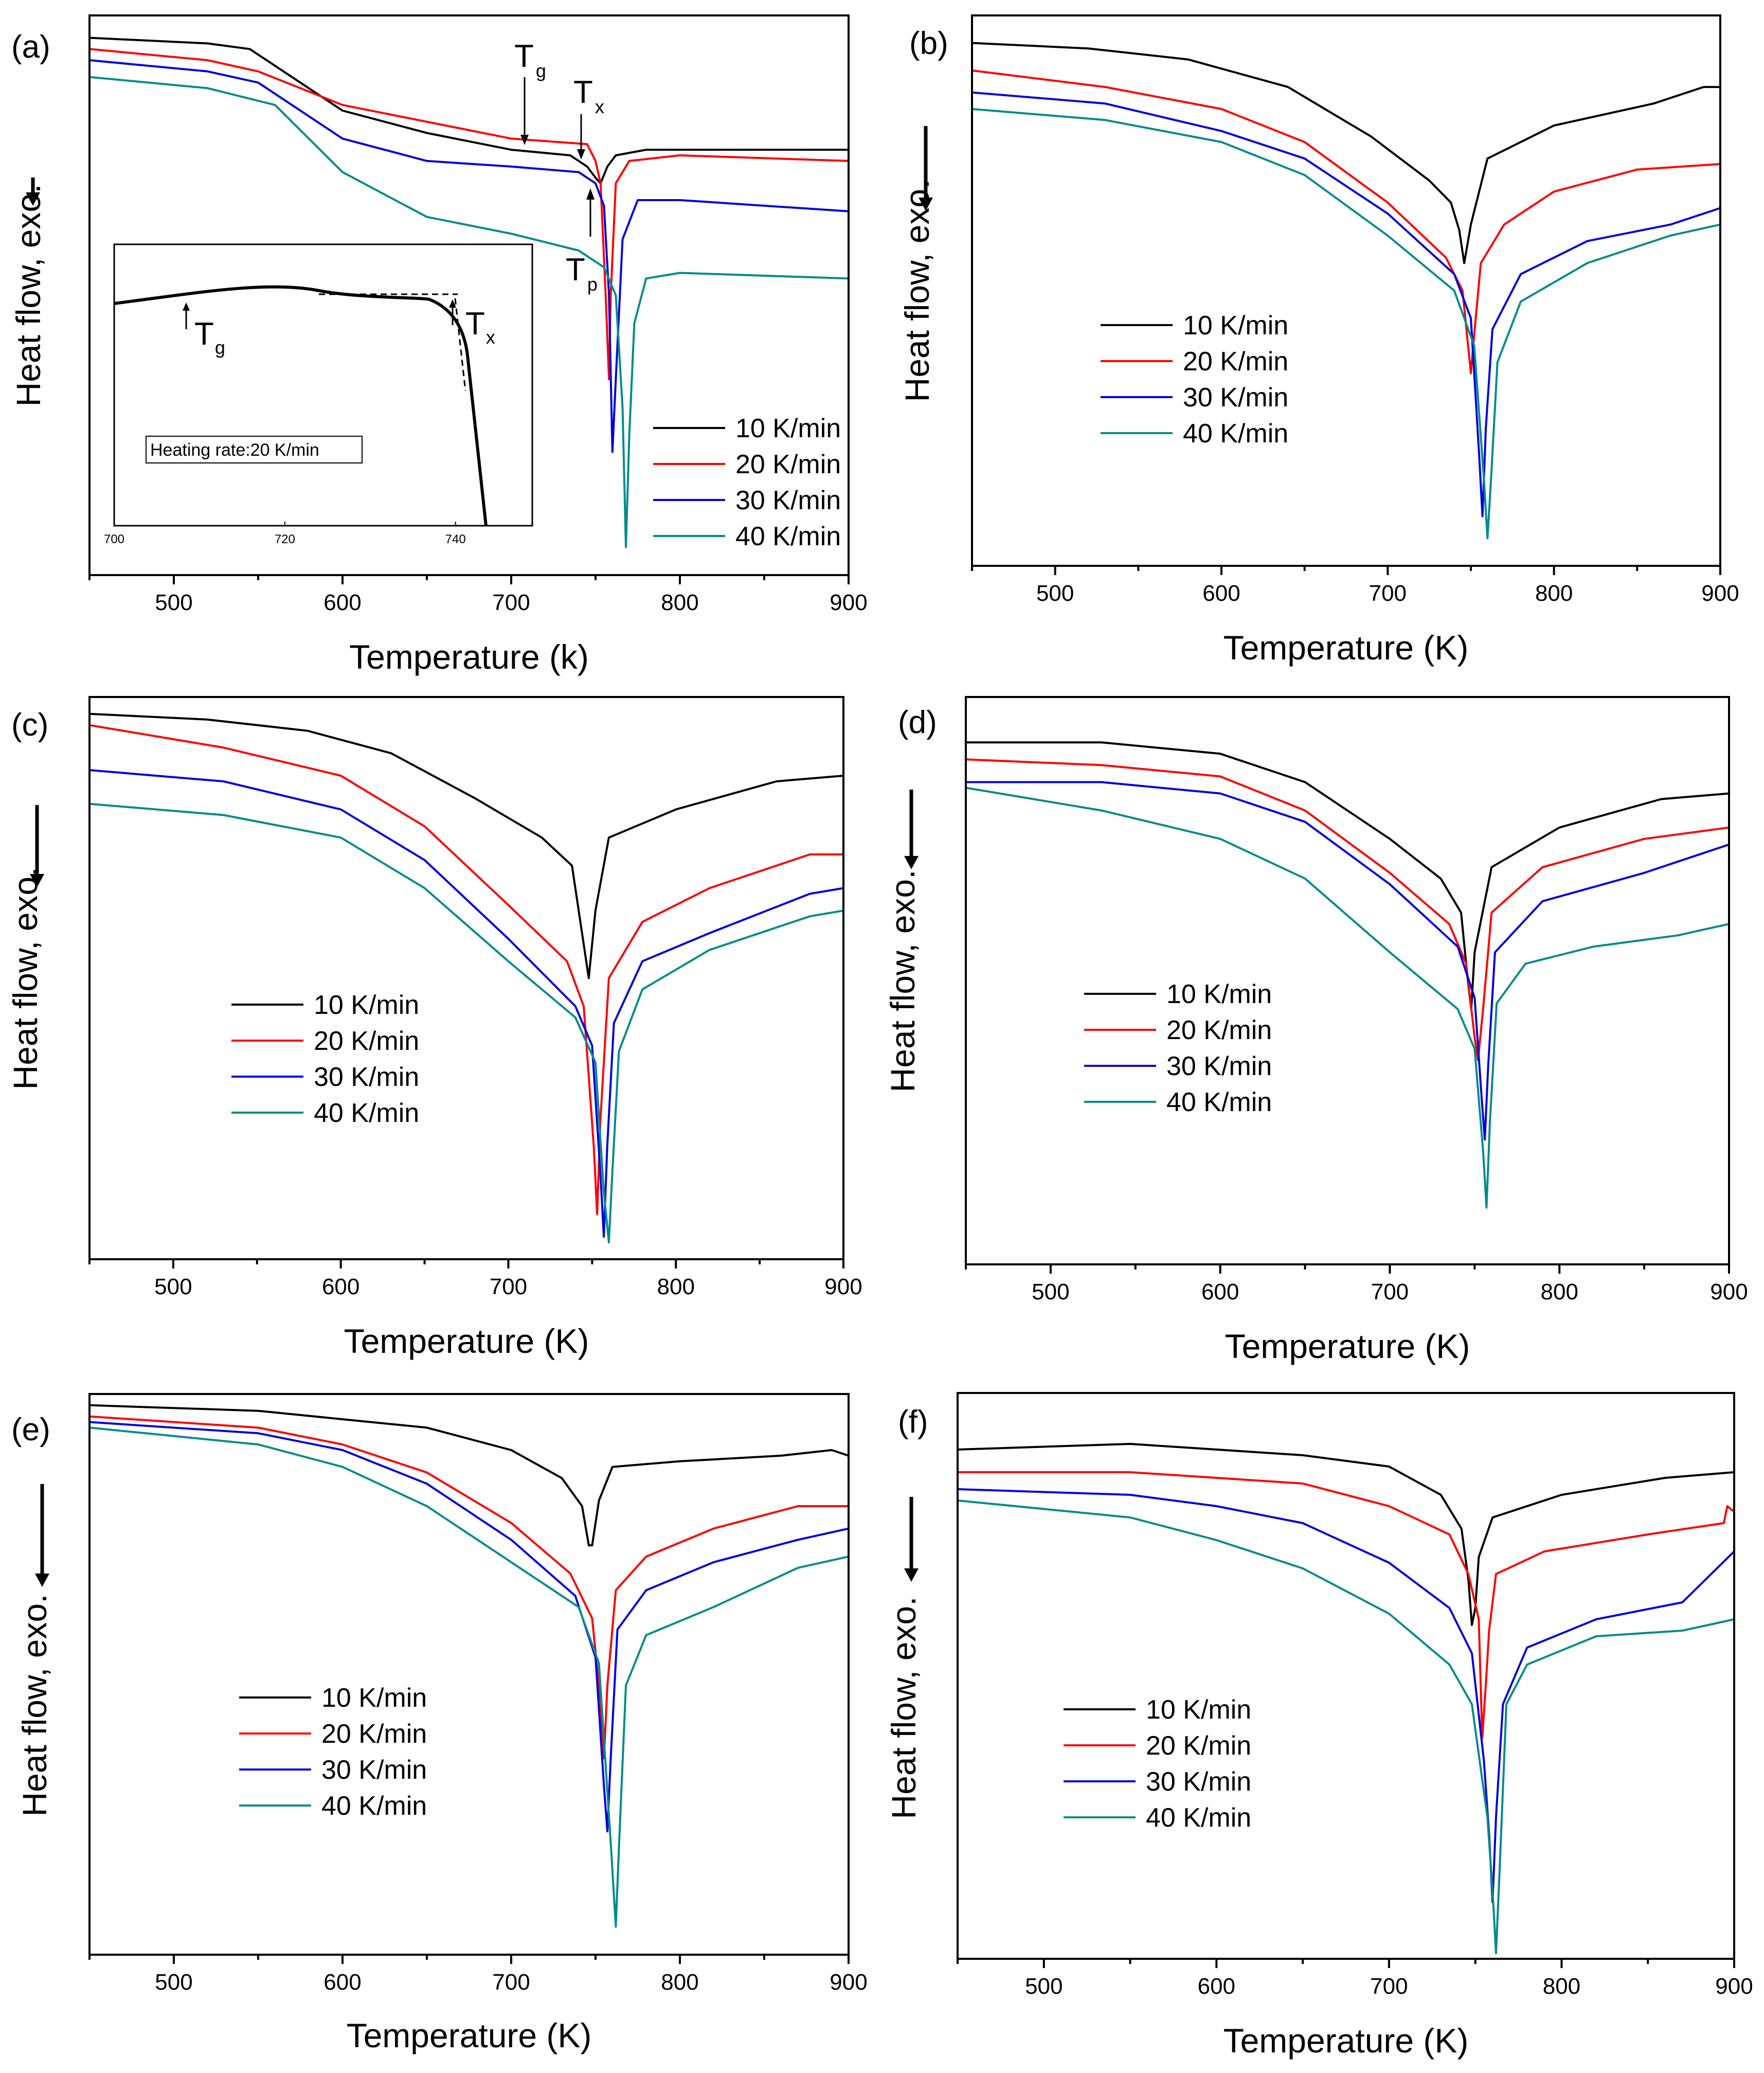 The width and height of the screenshot is (1764, 2073). What do you see at coordinates (392, 342) in the screenshot?
I see `inset-tangent-lines` at bounding box center [392, 342].